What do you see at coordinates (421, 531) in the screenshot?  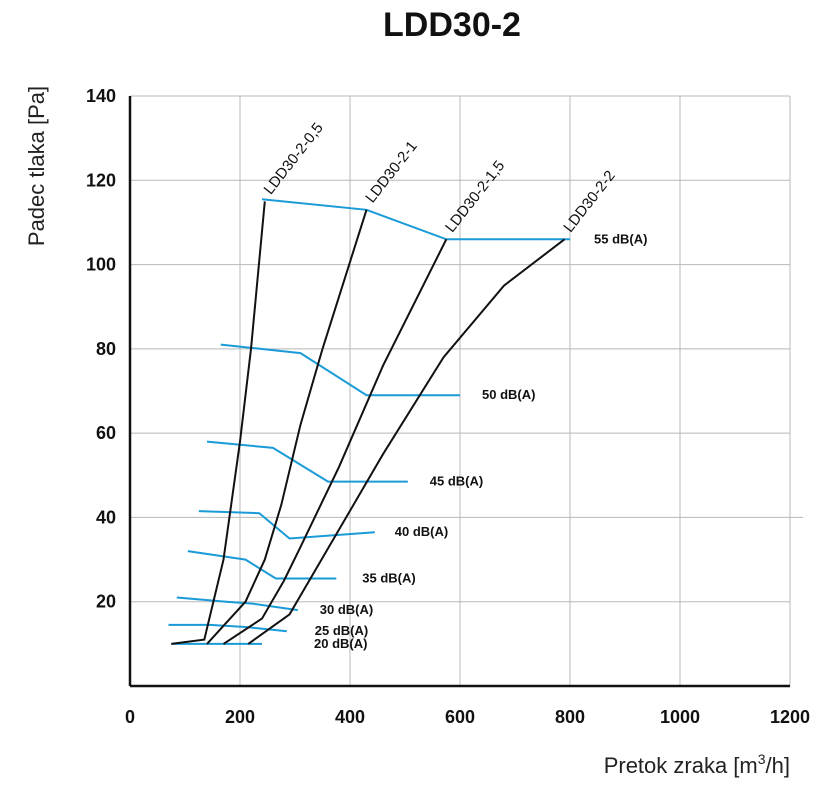 I see `noise-level-label: 40 dB(A)` at bounding box center [421, 531].